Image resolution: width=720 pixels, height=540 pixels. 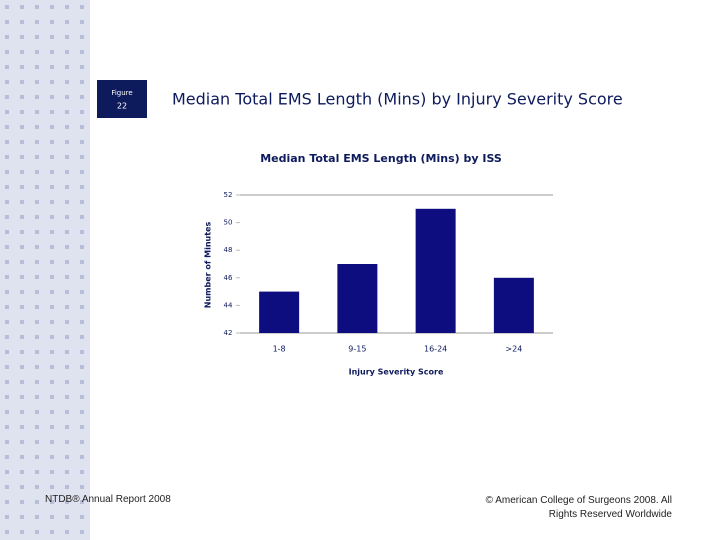 What do you see at coordinates (228, 195) in the screenshot?
I see `y-tick-label: 52` at bounding box center [228, 195].